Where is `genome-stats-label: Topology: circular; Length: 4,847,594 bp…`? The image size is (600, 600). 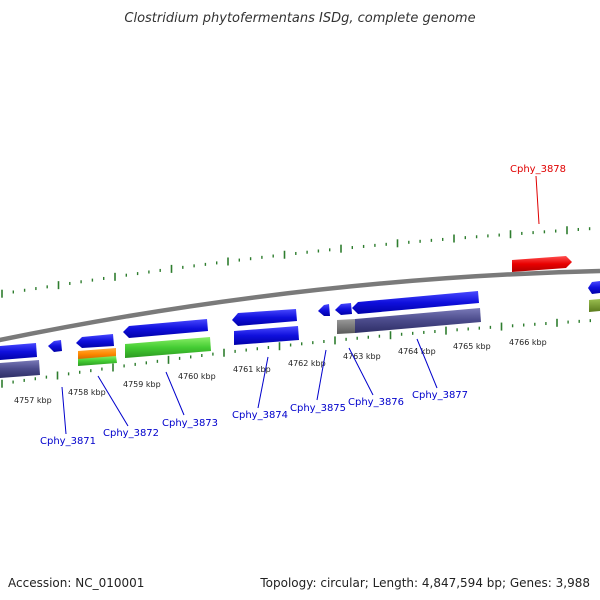 genome-stats-label: Topology: circular; Length: 4,847,594 bp… is located at coordinates (425, 583).